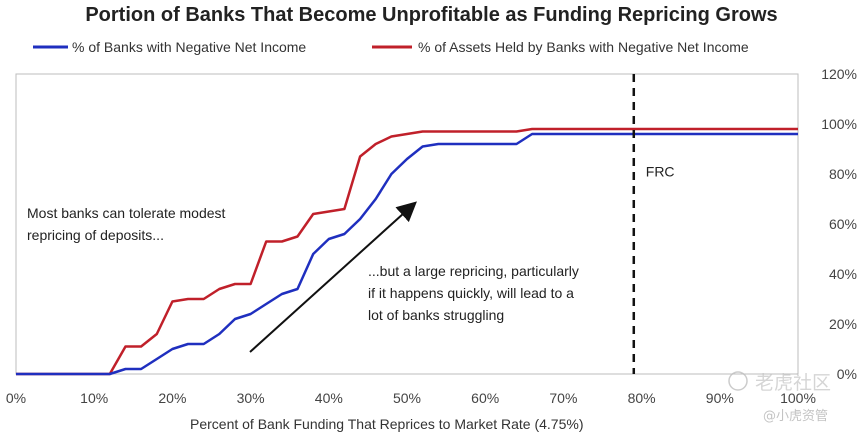 The image size is (863, 436). I want to click on y-tick-label: 40%, so click(843, 274).